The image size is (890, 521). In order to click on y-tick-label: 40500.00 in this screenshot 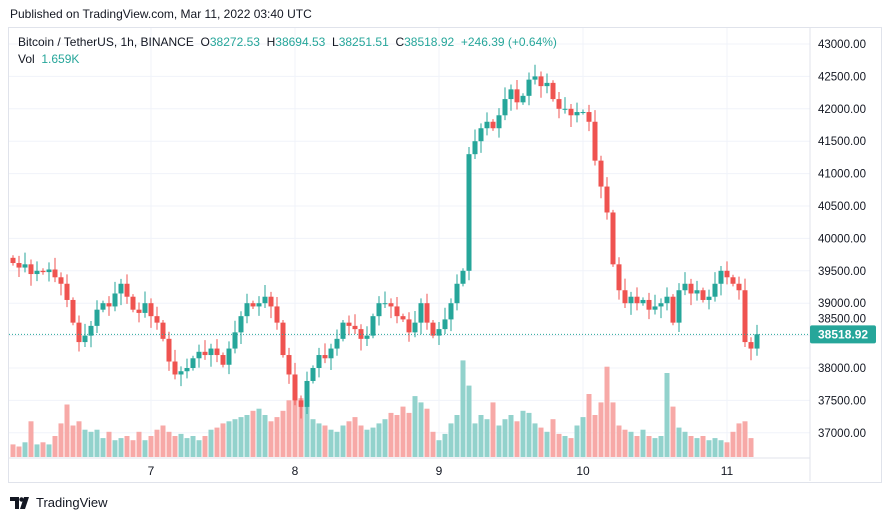, I will do `click(842, 207)`.